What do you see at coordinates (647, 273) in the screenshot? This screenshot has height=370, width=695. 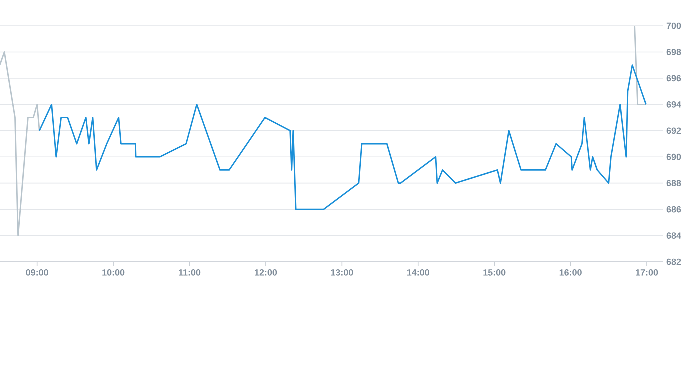 I see `x-tick-label: 17:00` at bounding box center [647, 273].